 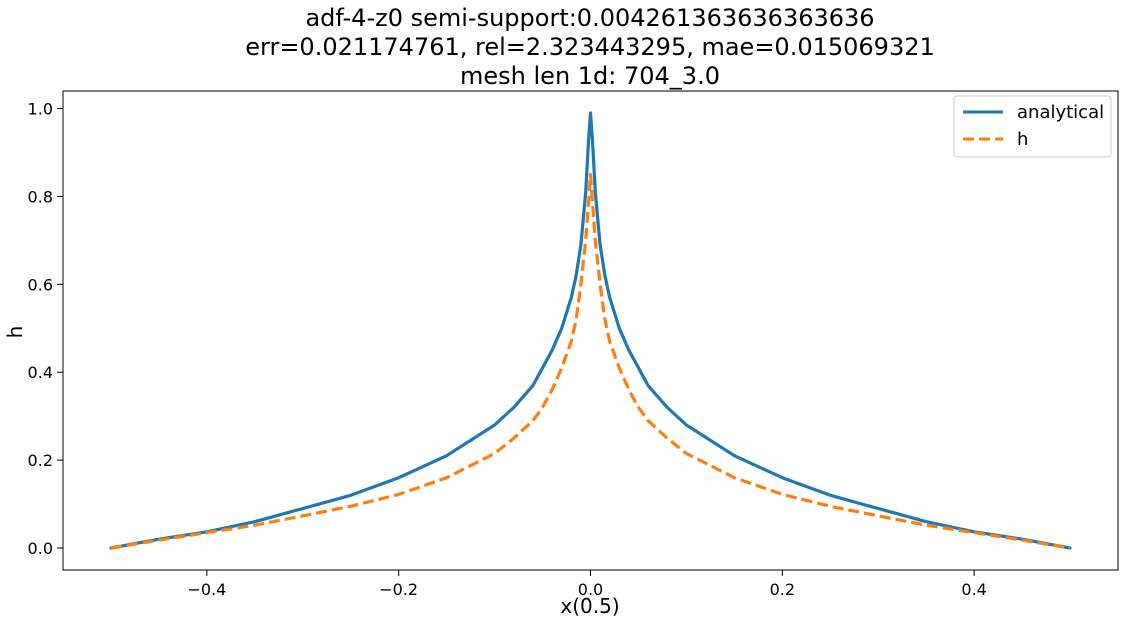 I want to click on chart-legend: analytical h, so click(x=1032, y=126).